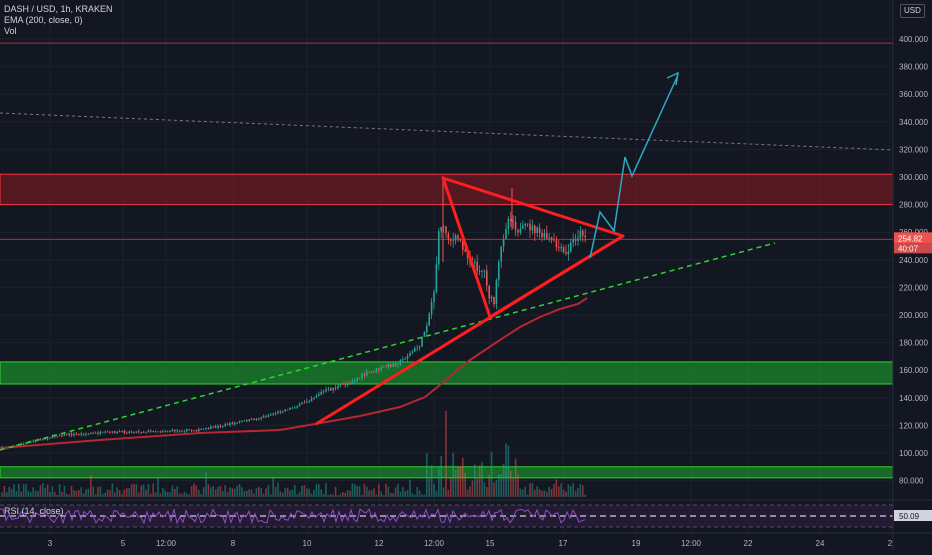 The height and width of the screenshot is (555, 932). What do you see at coordinates (293, 453) in the screenshot?
I see `volume-layer` at bounding box center [293, 453].